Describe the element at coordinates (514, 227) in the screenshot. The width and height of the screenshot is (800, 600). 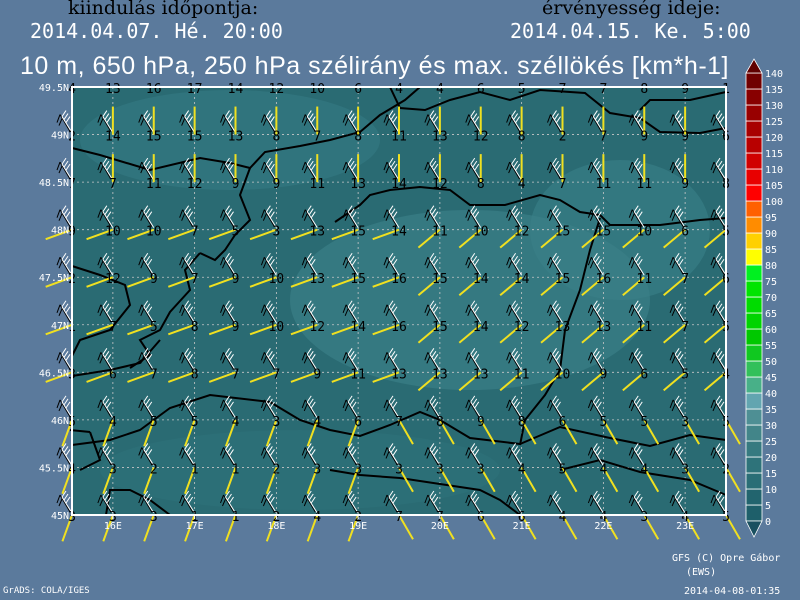
I see `wind-barb-group: 12` at that location.